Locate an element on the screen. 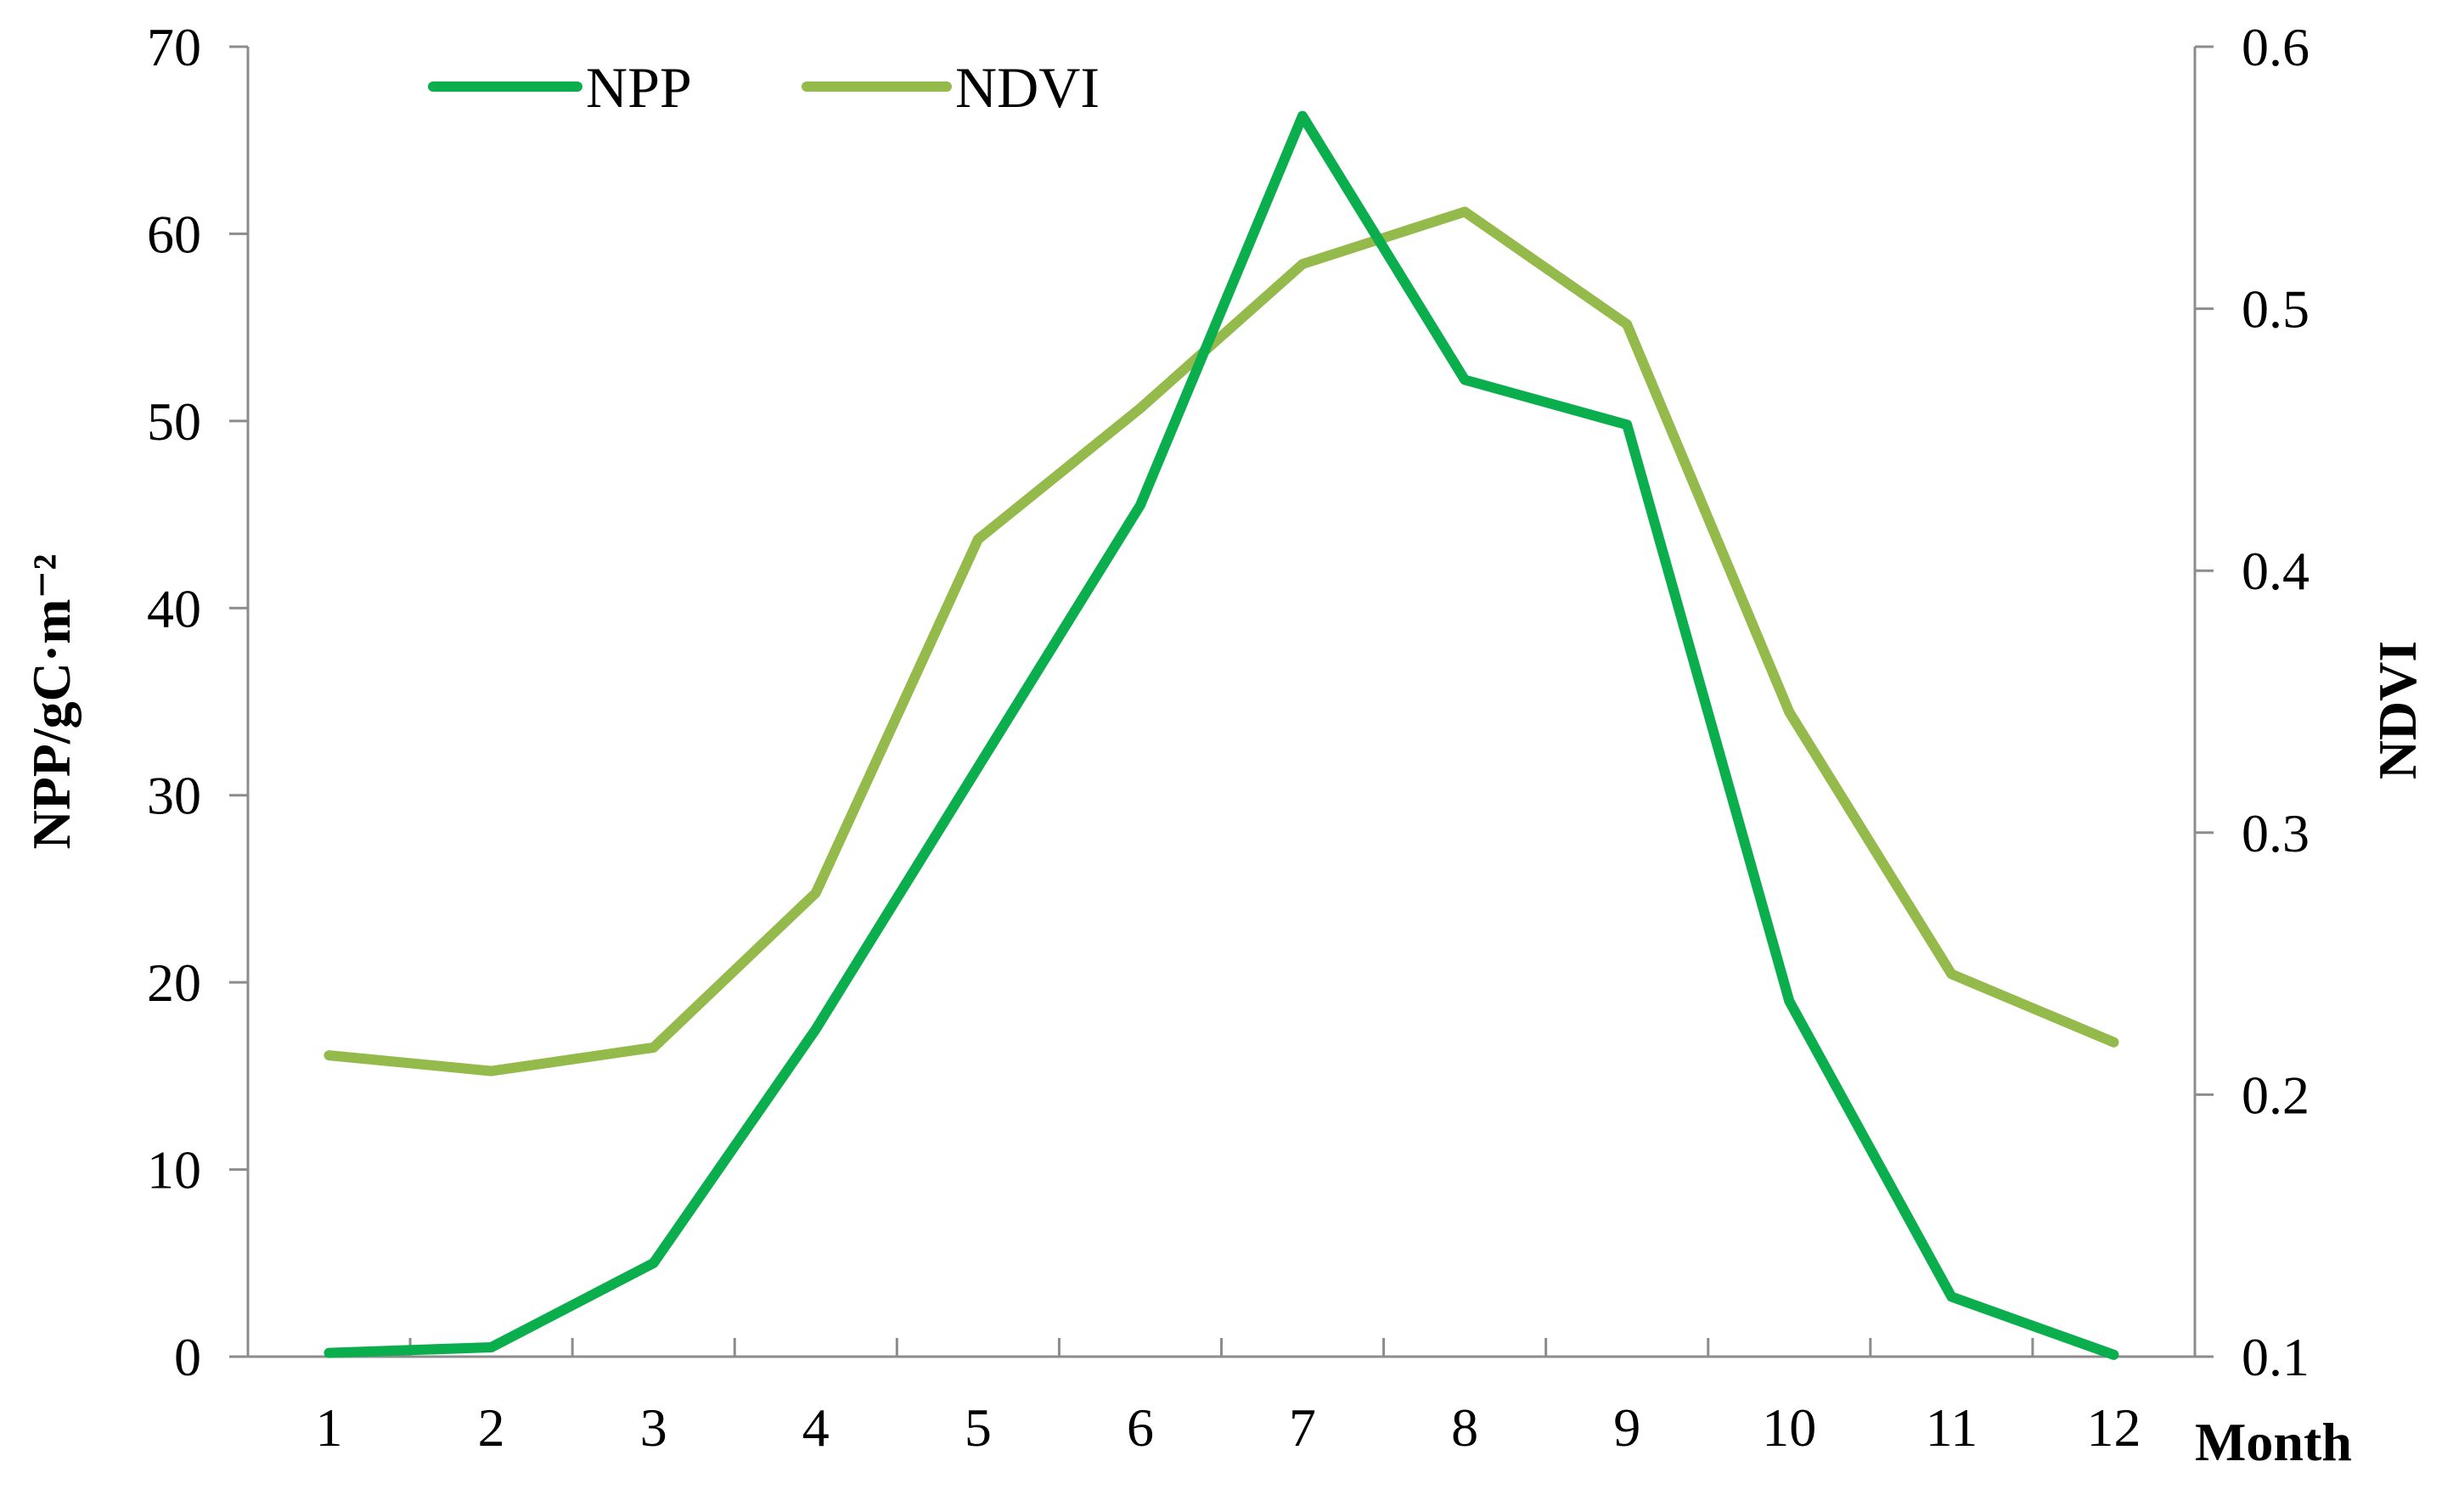 The width and height of the screenshot is (2453, 1512). y-tick-label: 10 is located at coordinates (174, 1170).